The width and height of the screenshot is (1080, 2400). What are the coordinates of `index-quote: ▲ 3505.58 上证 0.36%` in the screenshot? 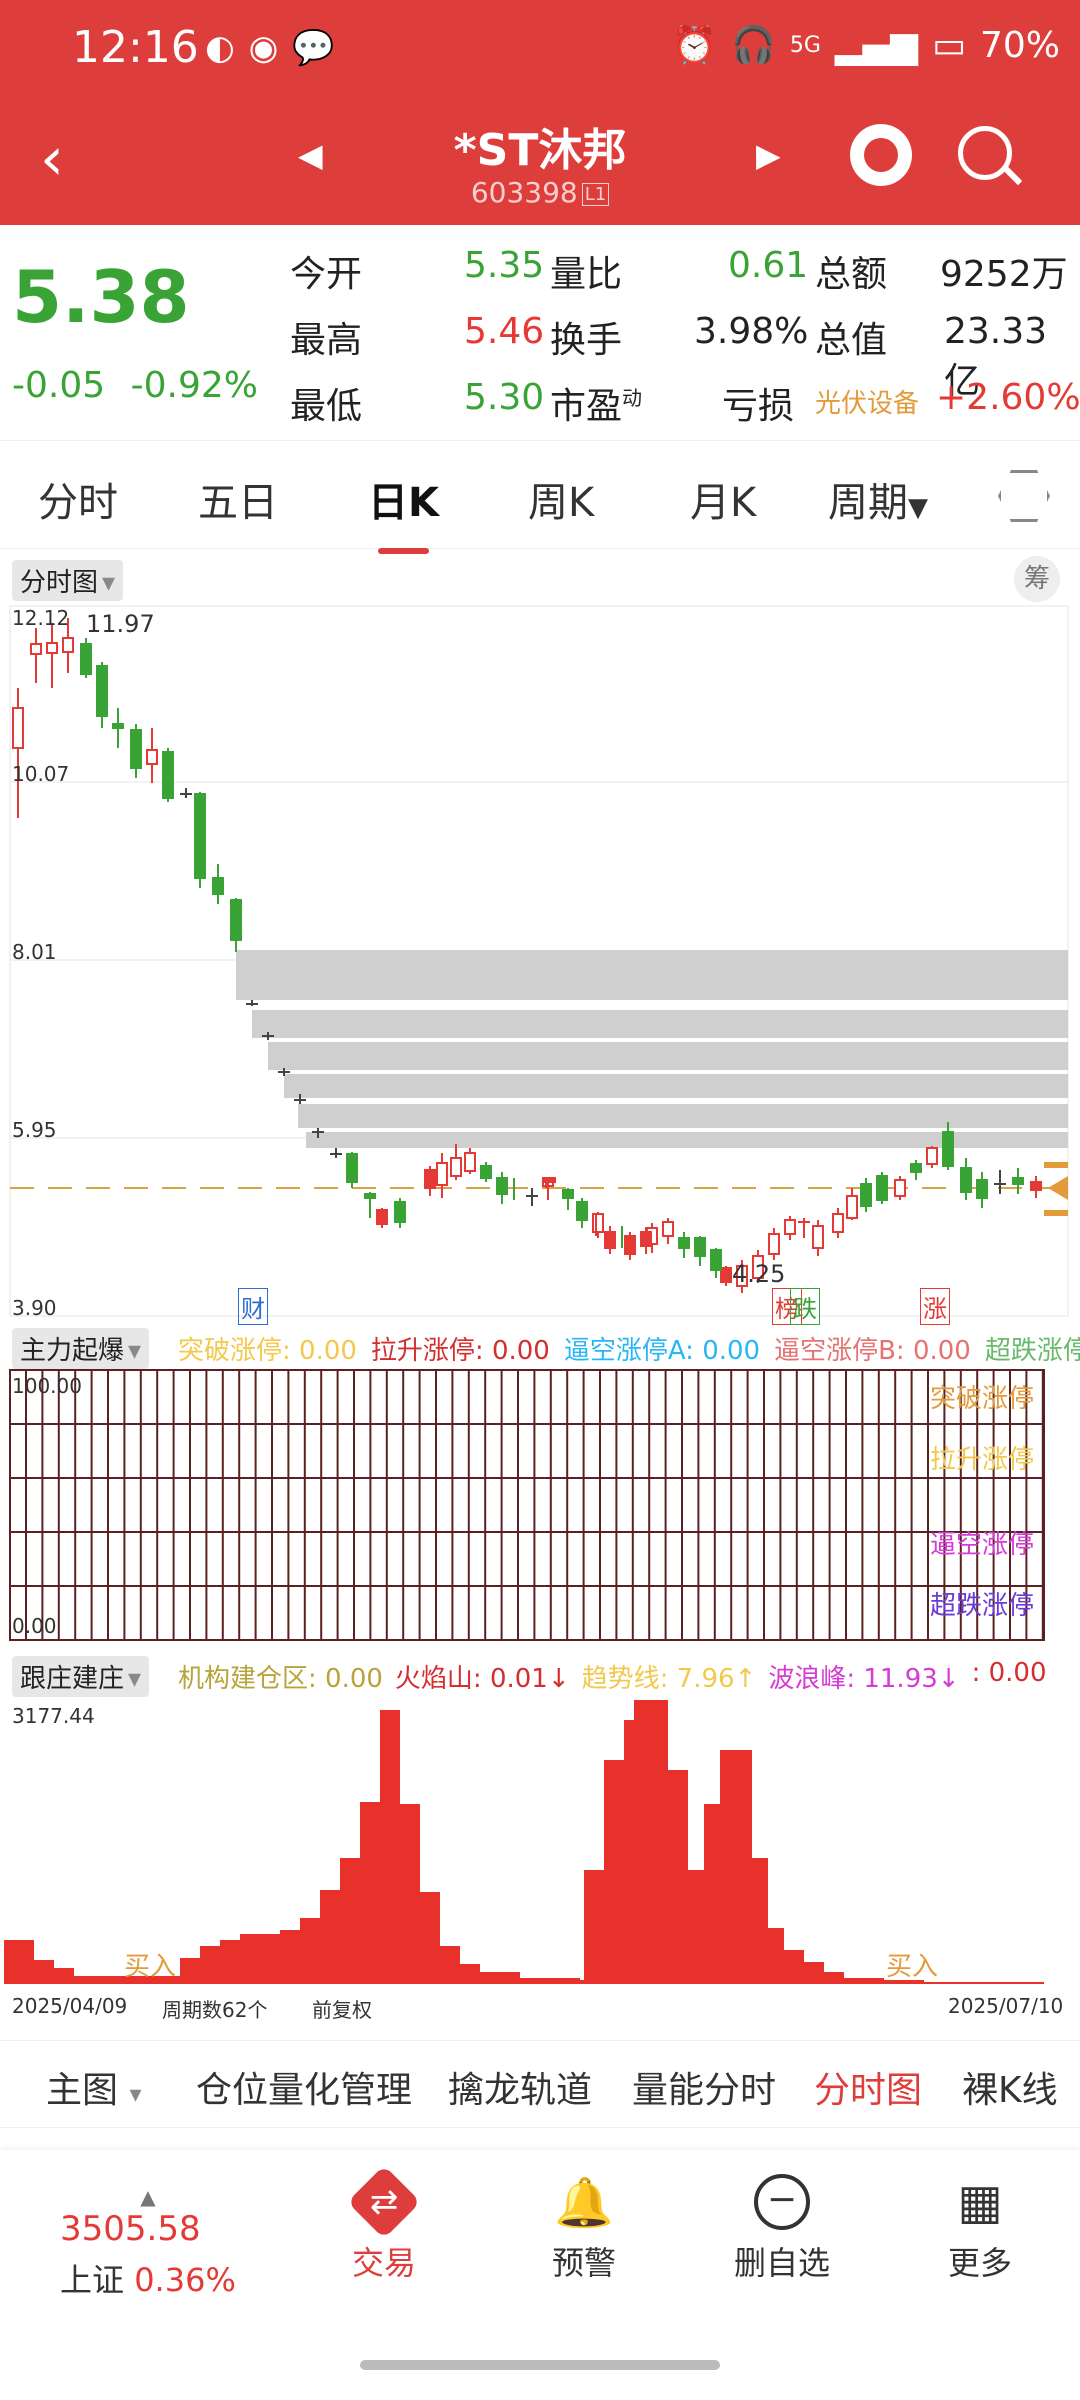 It's located at (148, 2243).